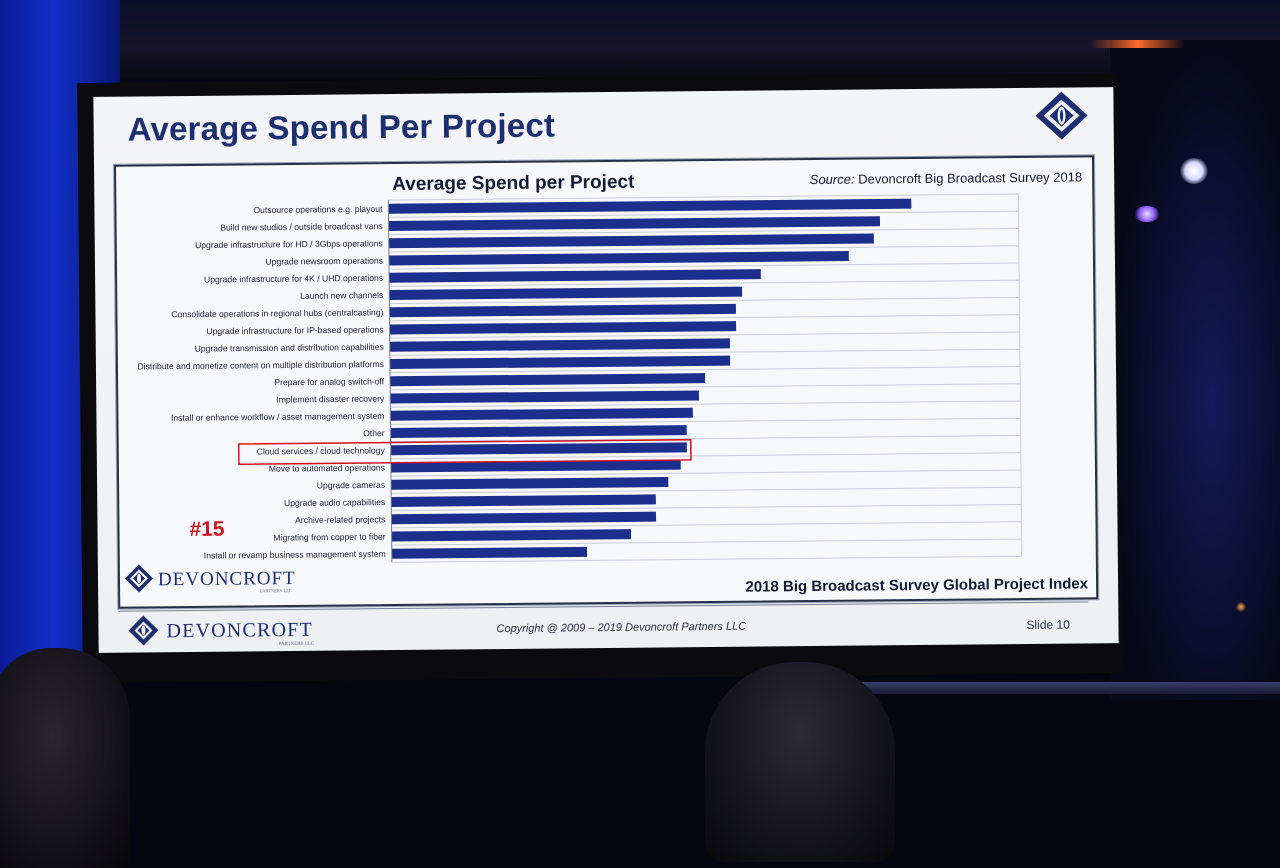  I want to click on category-label: Cloud services / cloud technology, so click(321, 450).